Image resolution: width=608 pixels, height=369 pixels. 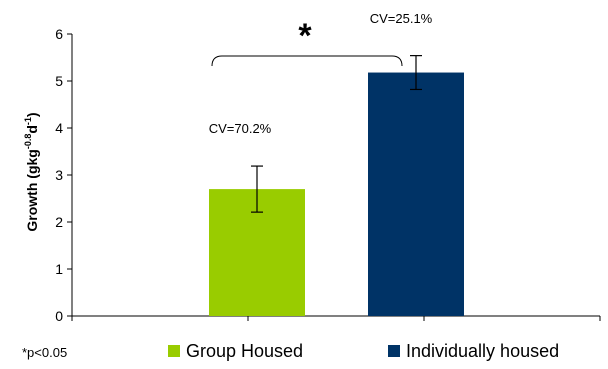 What do you see at coordinates (59, 81) in the screenshot?
I see `y-tick-label: 5` at bounding box center [59, 81].